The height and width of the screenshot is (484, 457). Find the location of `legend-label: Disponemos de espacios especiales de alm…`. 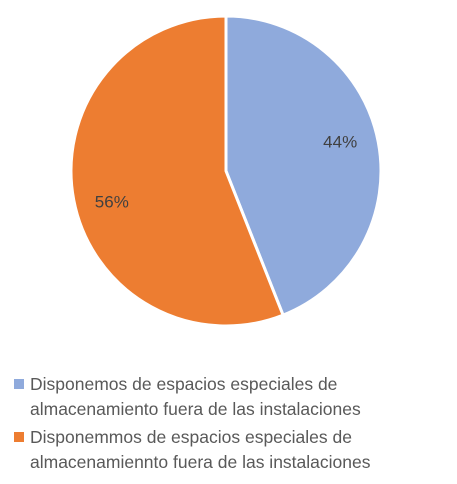

legend-label: Disponemos de espacios especiales de alm… is located at coordinates (195, 396).